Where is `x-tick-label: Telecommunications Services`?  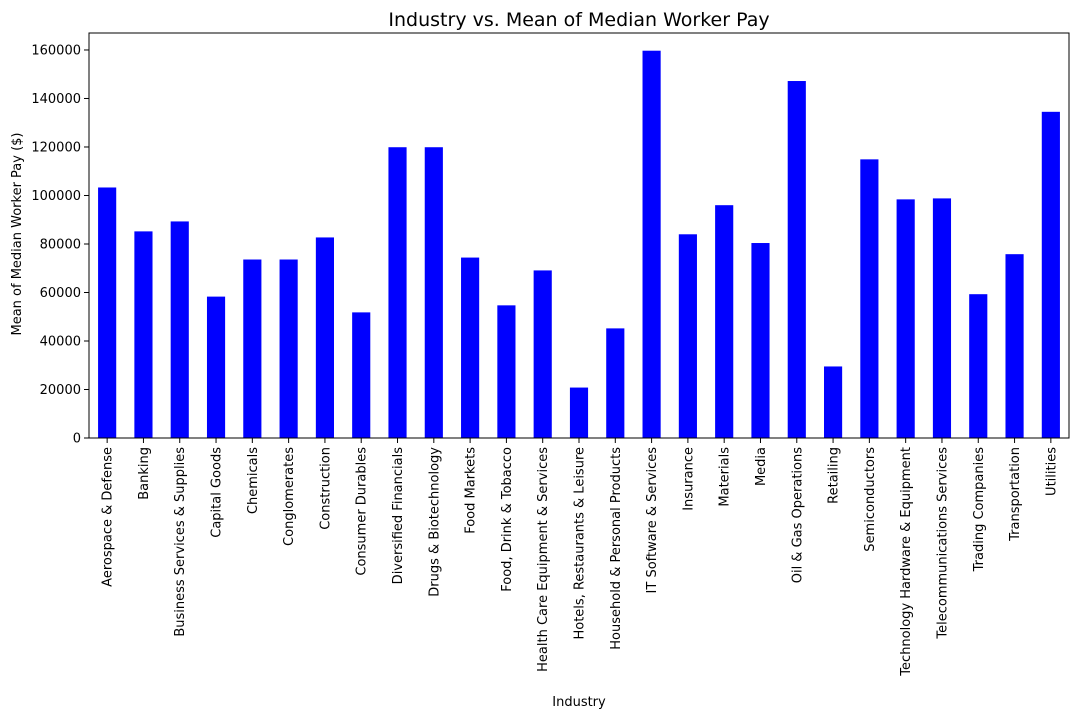 x-tick-label: Telecommunications Services is located at coordinates (942, 543).